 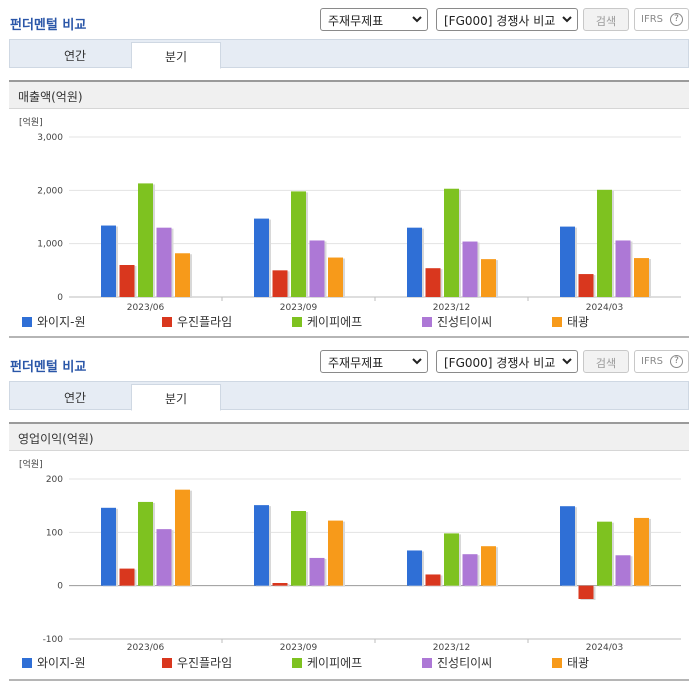 I want to click on y-tick-label: 1,000, so click(x=50, y=245).